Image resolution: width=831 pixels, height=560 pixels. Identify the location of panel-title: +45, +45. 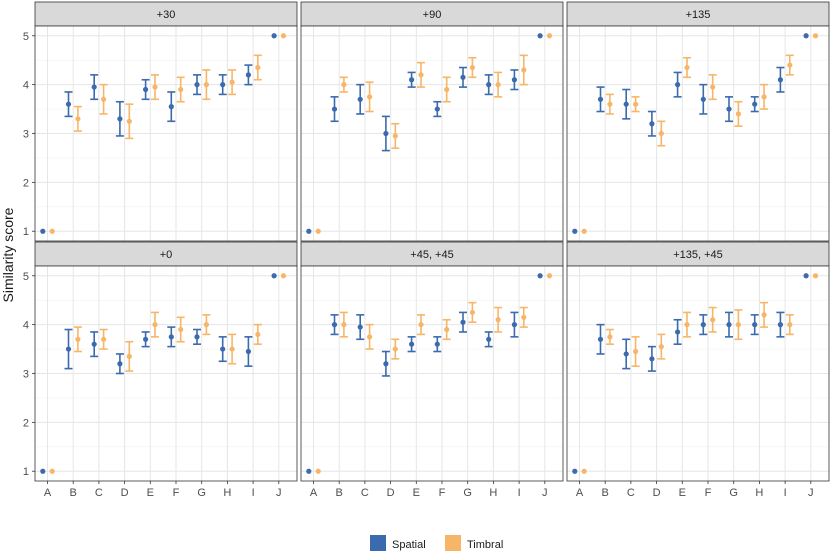
(431, 255).